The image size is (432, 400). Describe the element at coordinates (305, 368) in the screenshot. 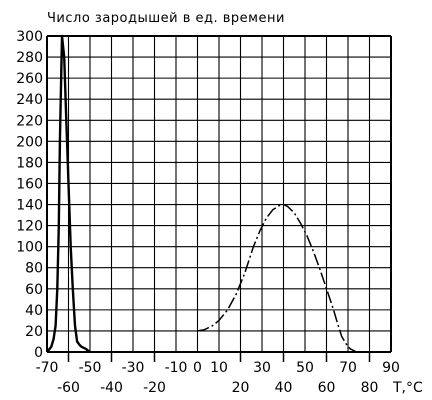

I see `x-tick-label: 50` at that location.